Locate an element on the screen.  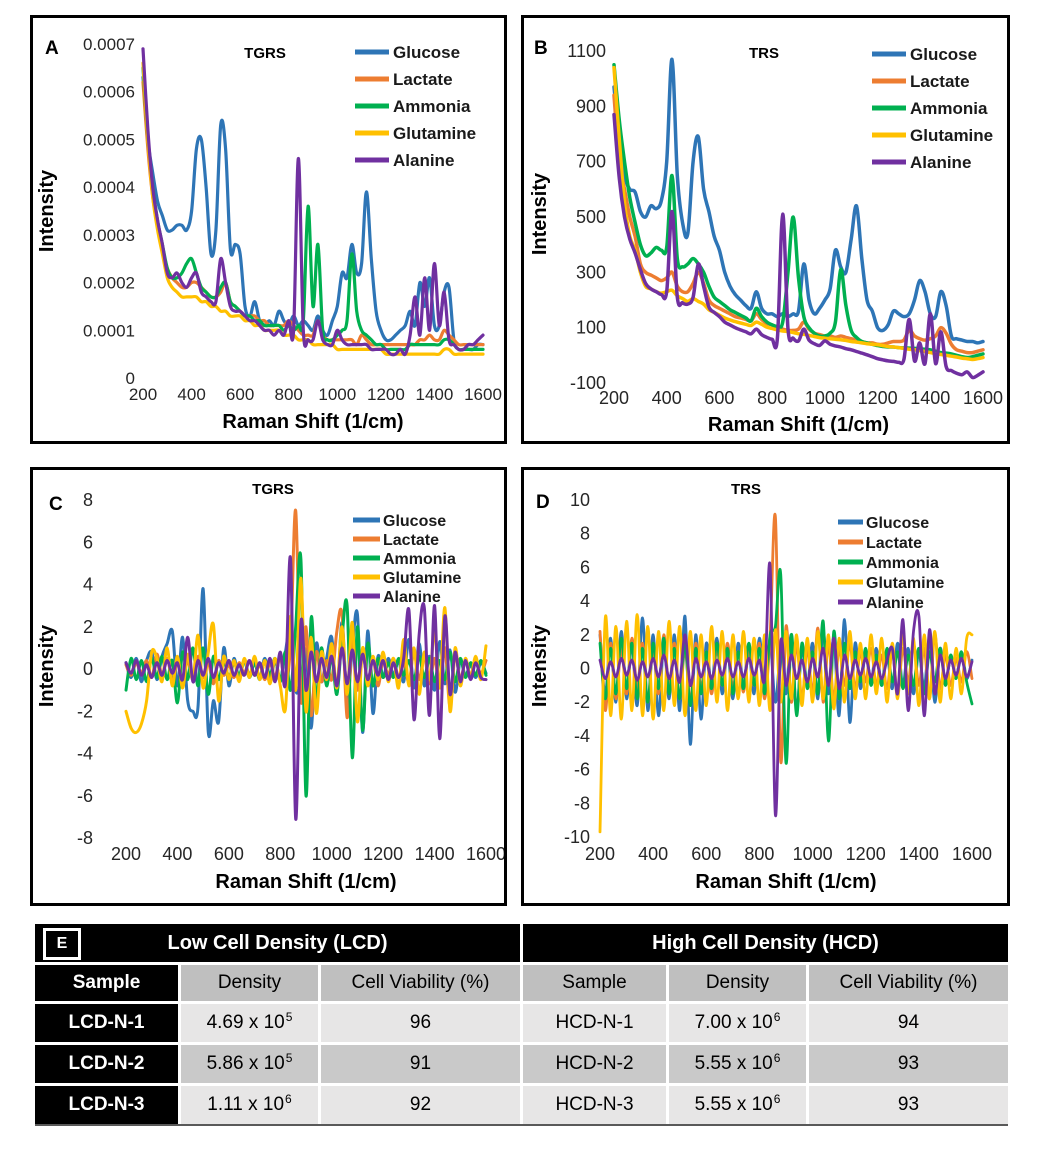
chart-title: TGRS is located at coordinates (265, 53).